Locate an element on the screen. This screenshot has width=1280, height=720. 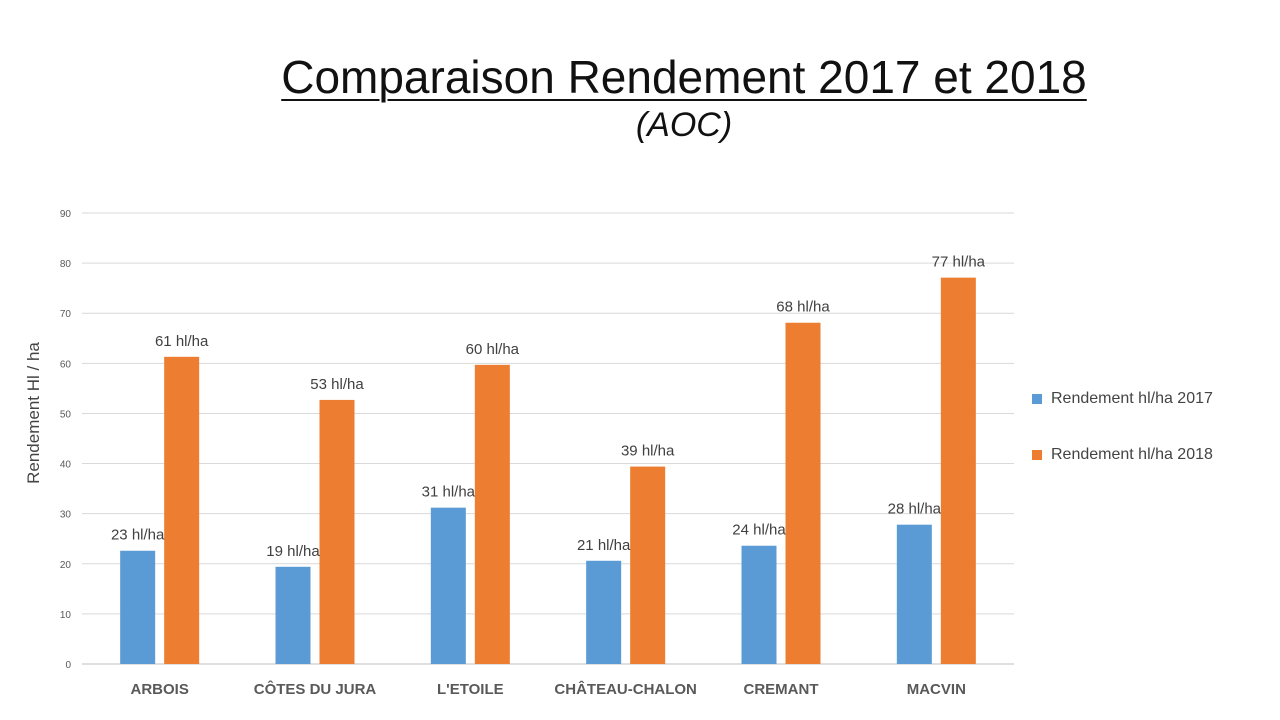
y-tick-label: 70 is located at coordinates (66, 314).